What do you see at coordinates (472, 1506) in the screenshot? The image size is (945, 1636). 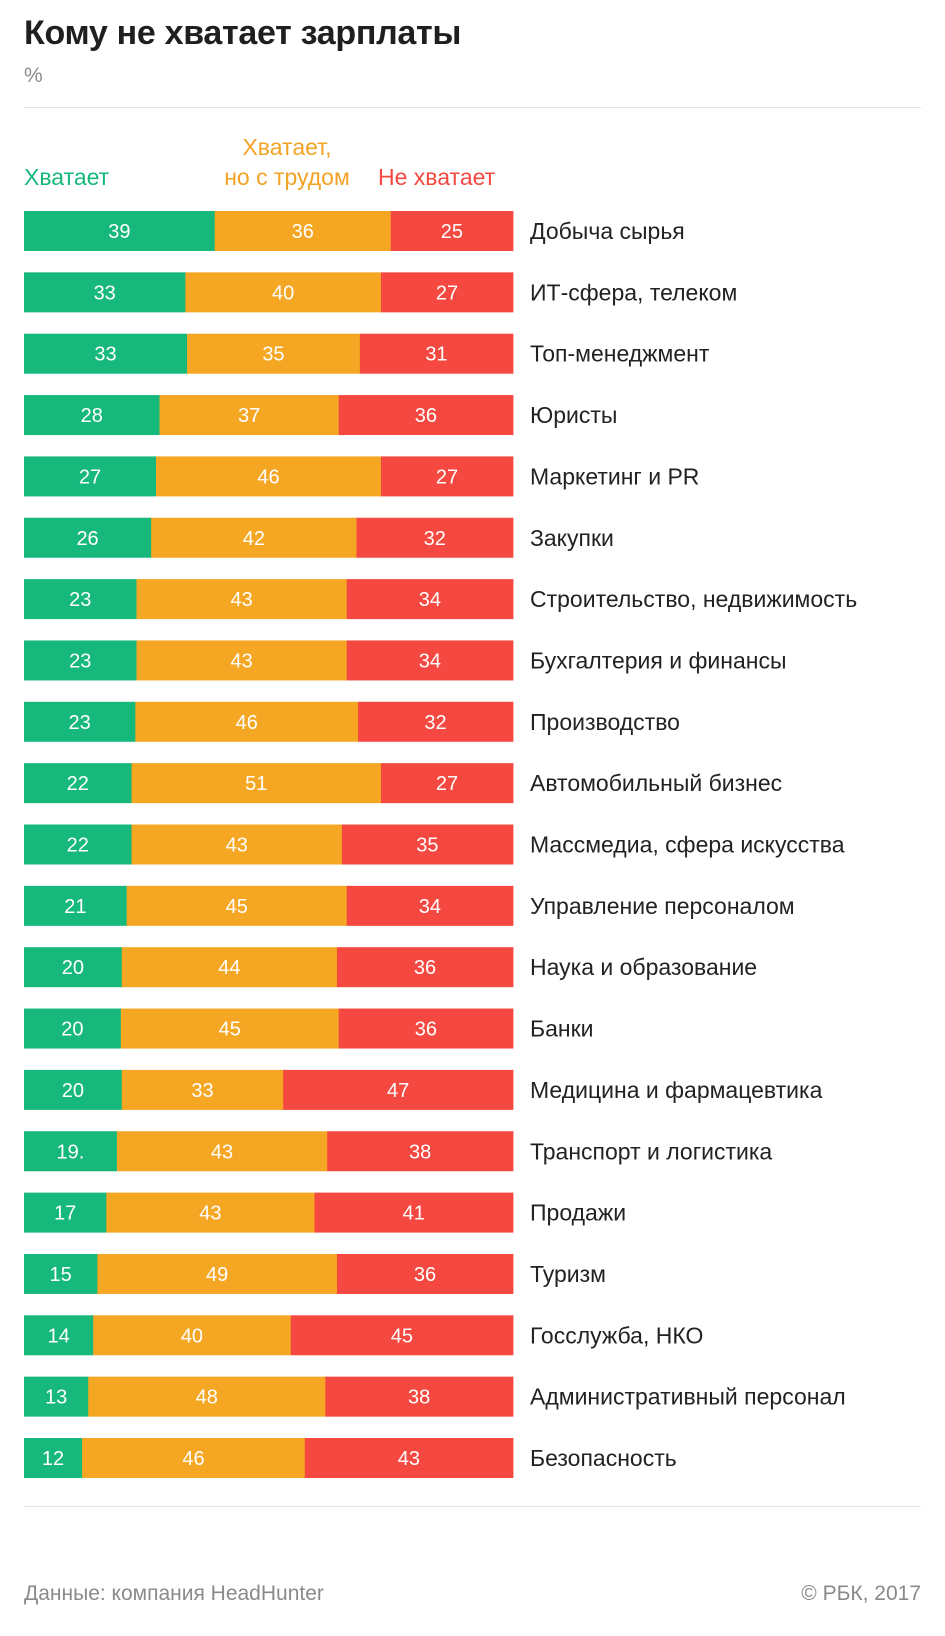 I see `bottom-divider` at bounding box center [472, 1506].